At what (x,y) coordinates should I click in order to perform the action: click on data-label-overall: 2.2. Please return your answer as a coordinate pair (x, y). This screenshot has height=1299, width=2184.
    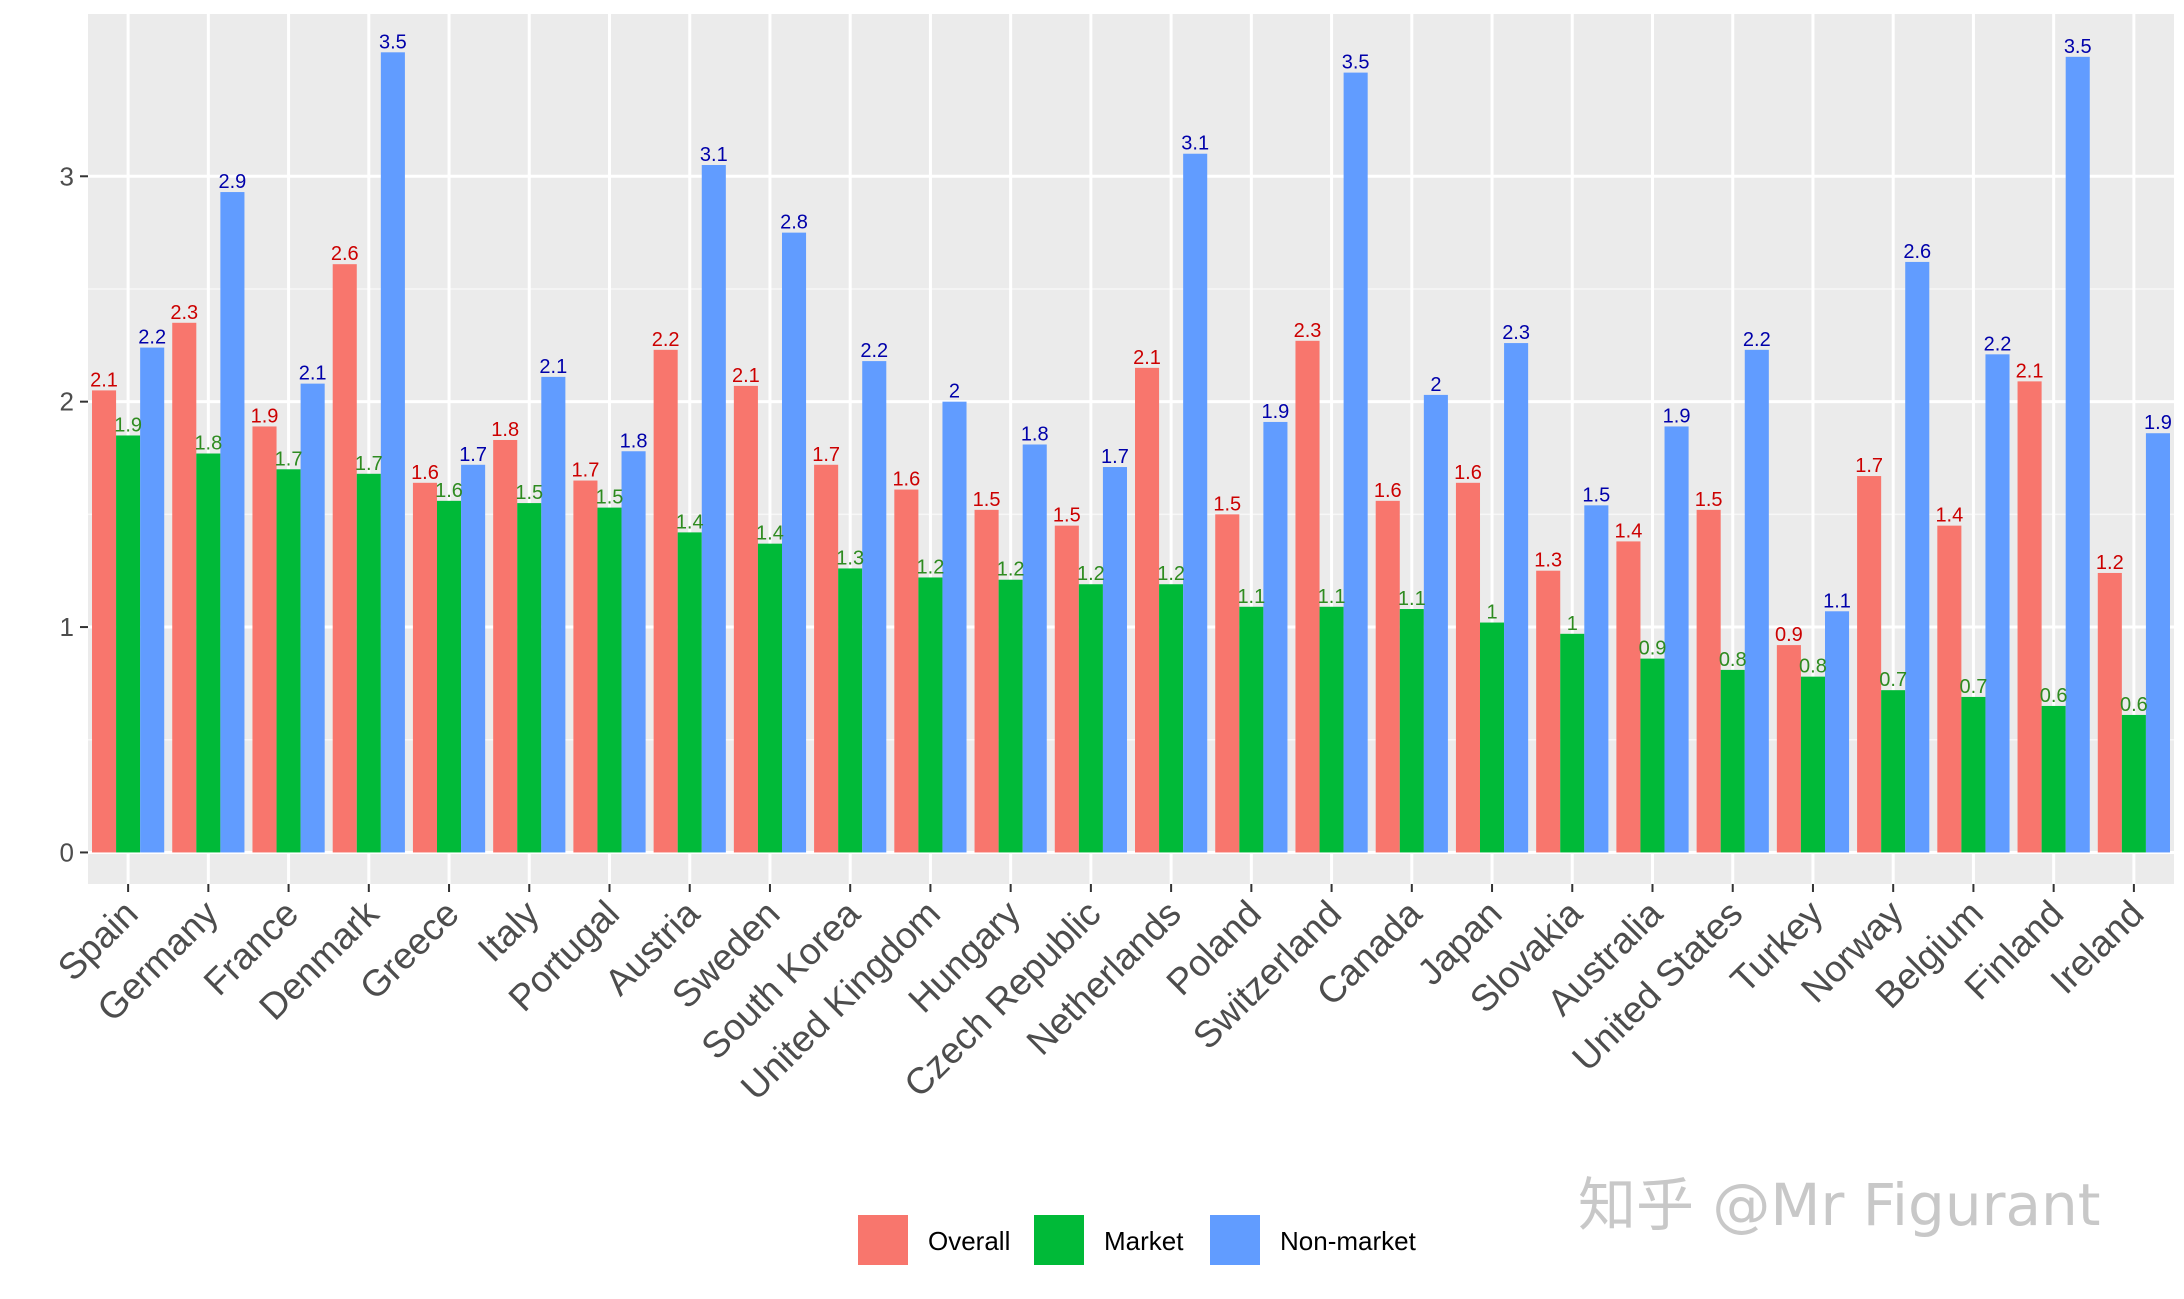
    Looking at the image, I should click on (666, 340).